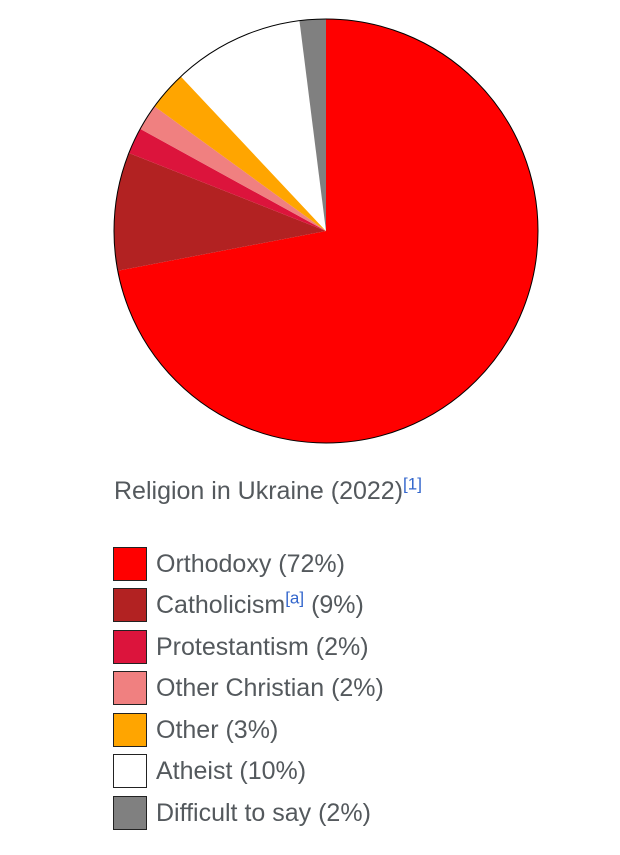  I want to click on legend-item-catholicism: Catholicism[a] (9%), so click(248, 606).